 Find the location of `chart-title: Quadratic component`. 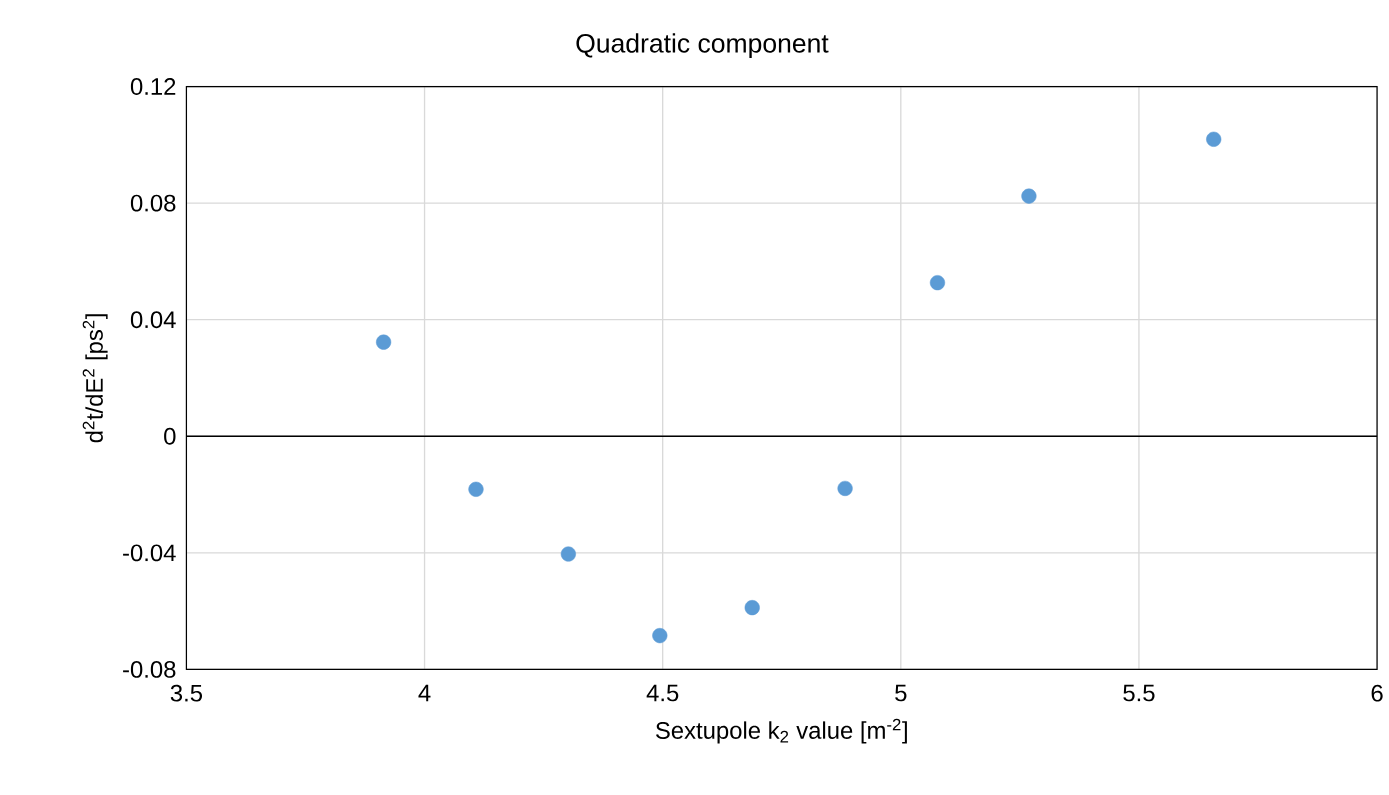

chart-title: Quadratic component is located at coordinates (702, 46).